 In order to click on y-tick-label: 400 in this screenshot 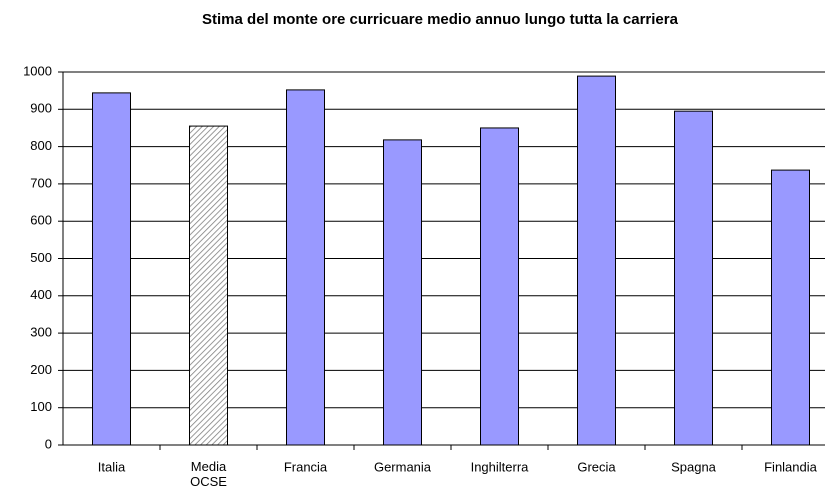, I will do `click(41, 294)`.